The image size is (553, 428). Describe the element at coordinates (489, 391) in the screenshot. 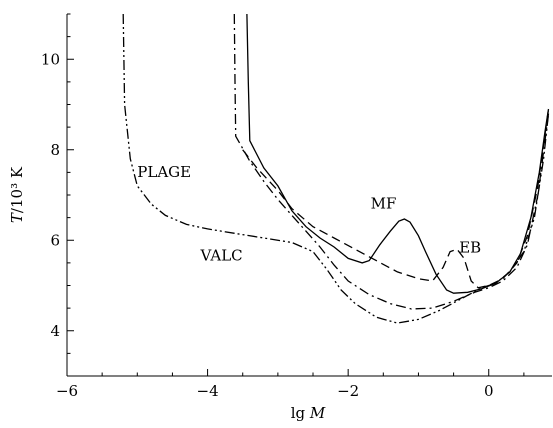

I see `x-tick-label: 0` at that location.